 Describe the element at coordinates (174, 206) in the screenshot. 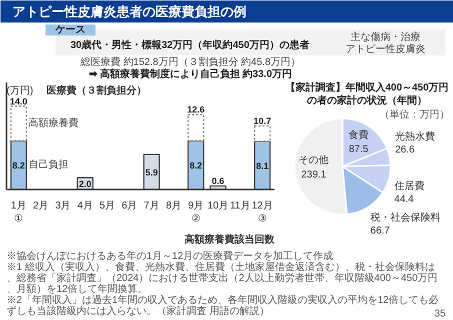

I see `x-tick-label: 8月` at that location.